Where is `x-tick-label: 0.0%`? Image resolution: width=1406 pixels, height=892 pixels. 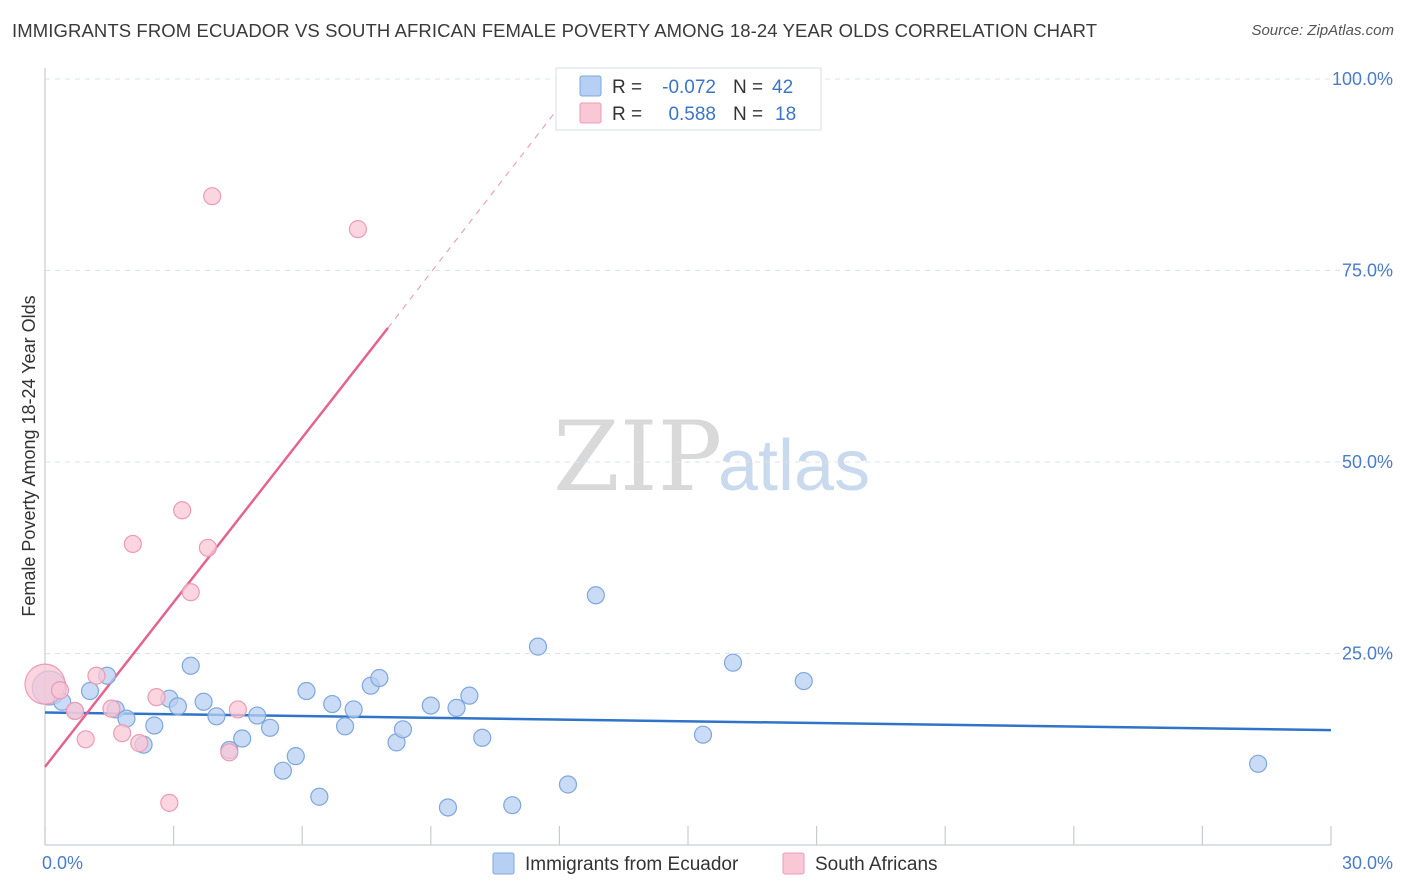
x-tick-label: 0.0% is located at coordinates (62, 863).